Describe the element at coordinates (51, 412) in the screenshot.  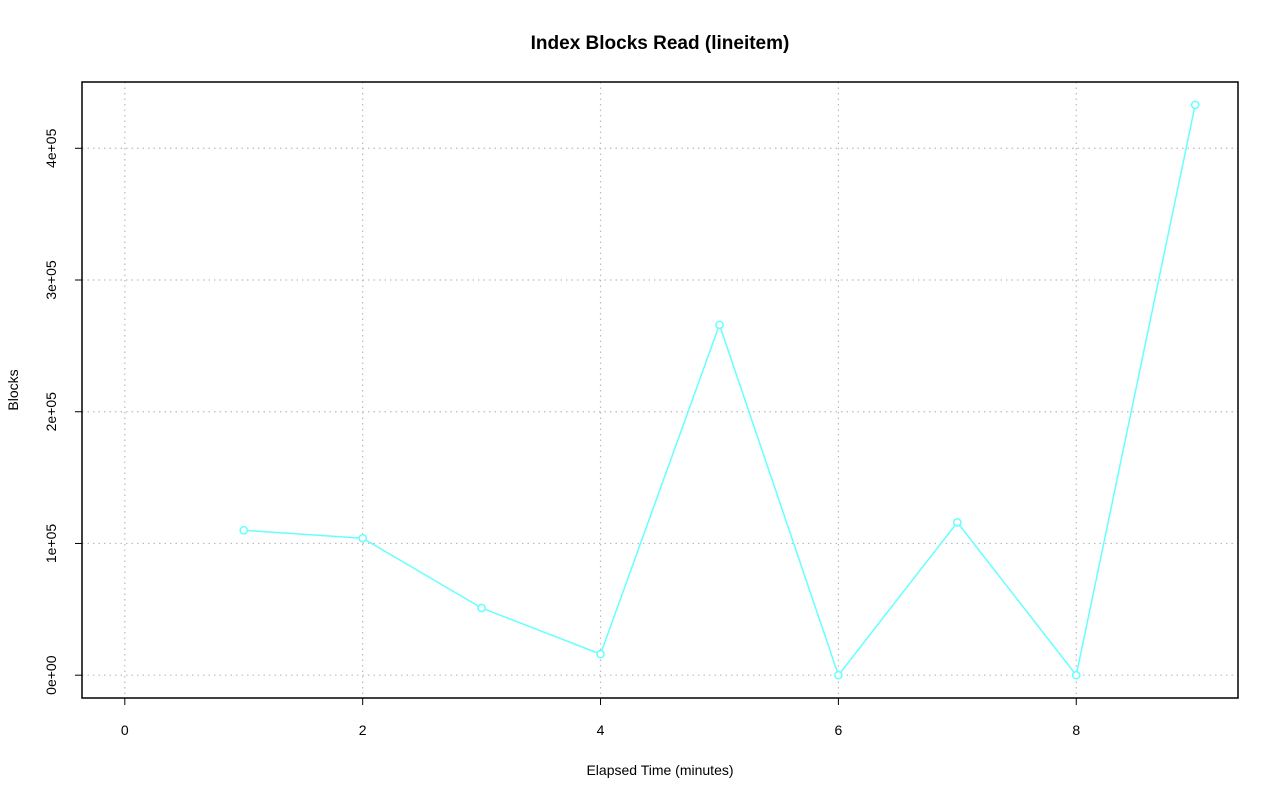
I see `y-tick-label: 2e+05` at that location.